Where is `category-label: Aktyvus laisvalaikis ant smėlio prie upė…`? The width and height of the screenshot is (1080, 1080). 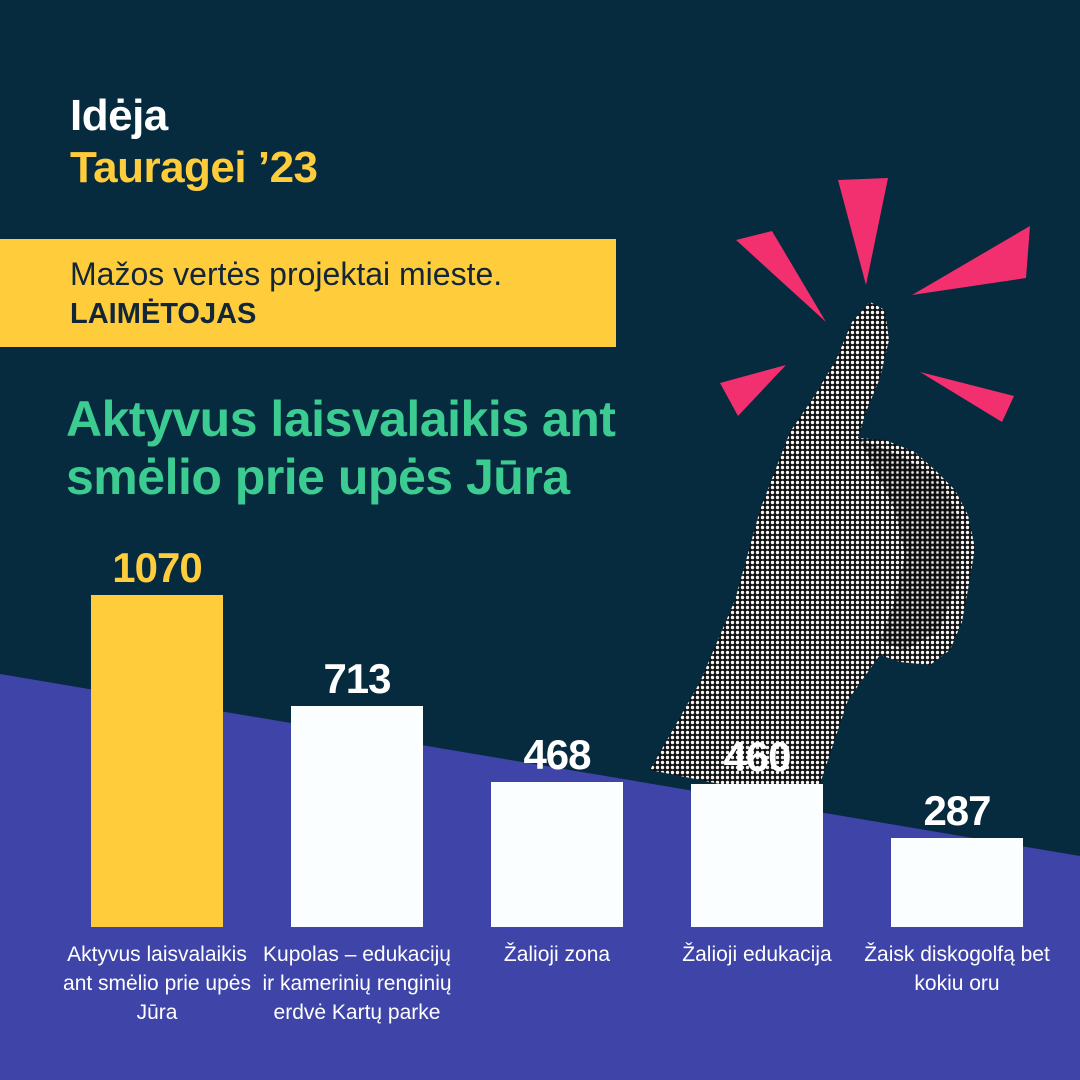
category-label: Aktyvus laisvalaikis ant smėlio prie upė… is located at coordinates (157, 983).